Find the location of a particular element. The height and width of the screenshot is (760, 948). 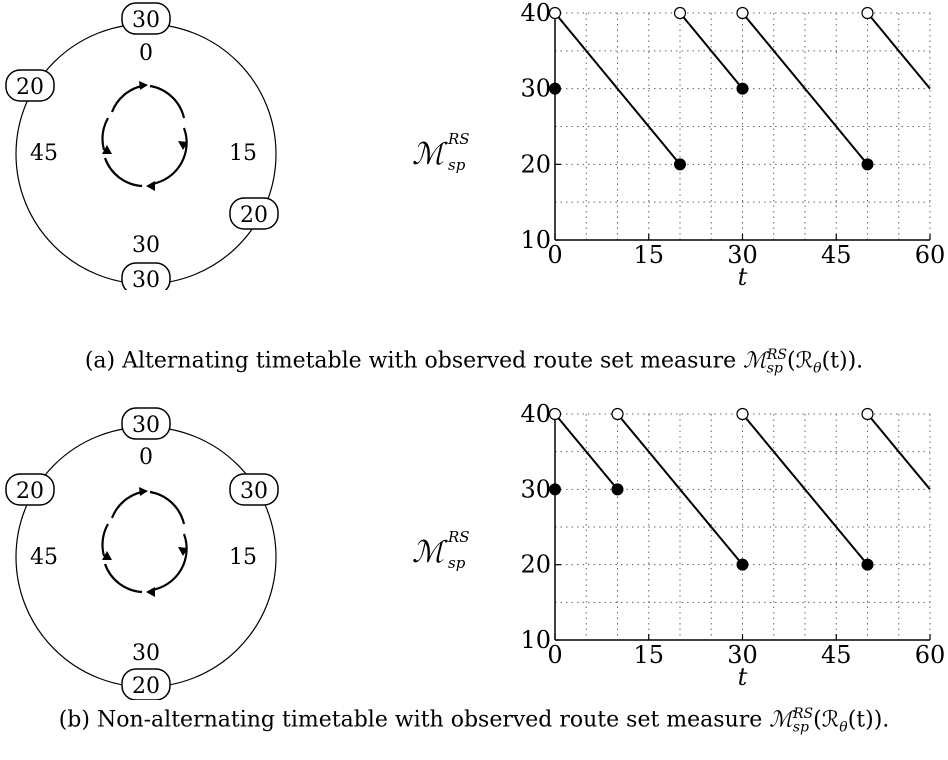

ring-badges-a: 30 20 20 30 is located at coordinates (142, 146).